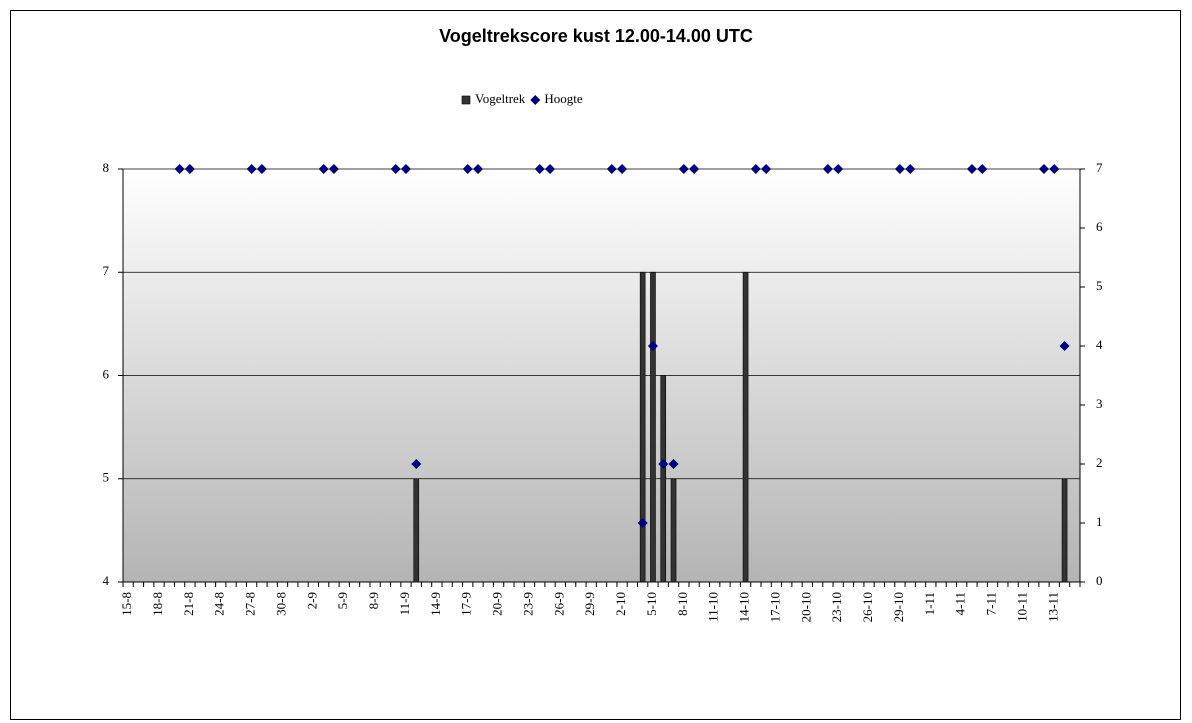 This screenshot has width=1192, height=723. What do you see at coordinates (497, 604) in the screenshot?
I see `x-tick-label: 20-9` at bounding box center [497, 604].